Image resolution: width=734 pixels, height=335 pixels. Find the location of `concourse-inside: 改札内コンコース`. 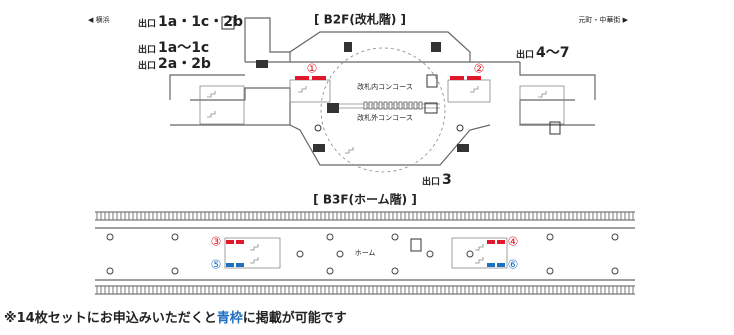

concourse-inside: 改札内コンコース is located at coordinates (385, 86).